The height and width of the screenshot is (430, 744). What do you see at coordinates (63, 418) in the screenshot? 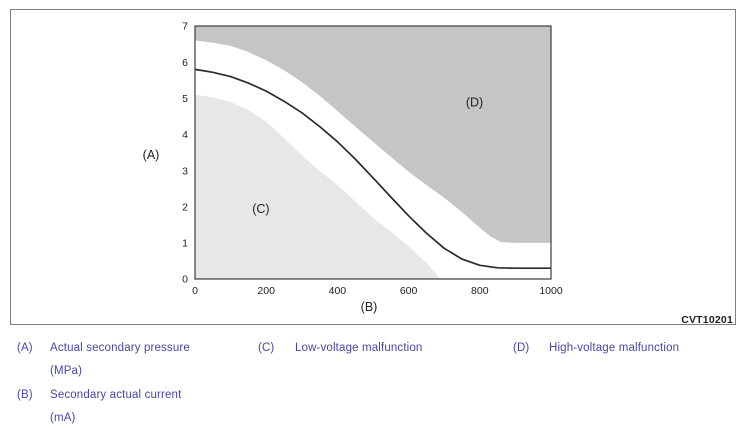
I see `legend-text-line: (mA)` at bounding box center [63, 418].